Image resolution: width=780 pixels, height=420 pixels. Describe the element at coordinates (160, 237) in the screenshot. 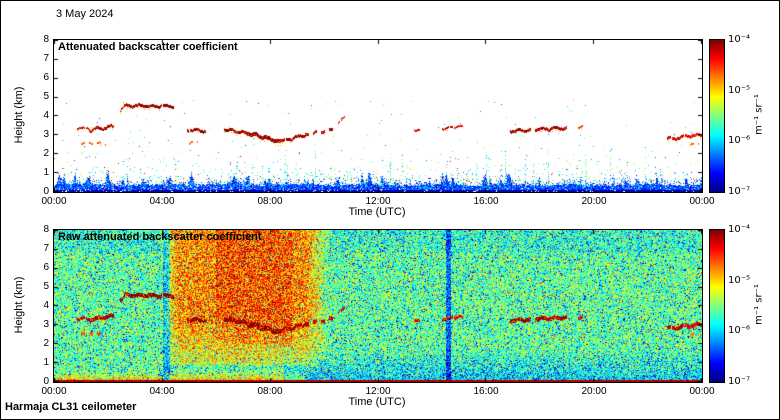

I see `panel-title-raw: Raw attenuated backscatter coefficient` at that location.